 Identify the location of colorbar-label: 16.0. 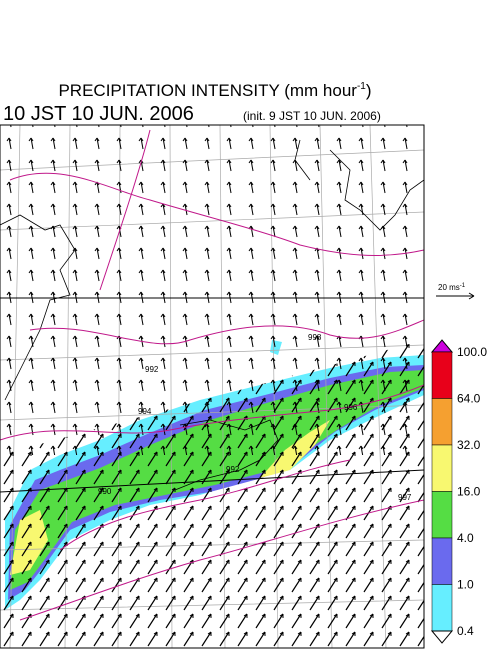
(469, 492).